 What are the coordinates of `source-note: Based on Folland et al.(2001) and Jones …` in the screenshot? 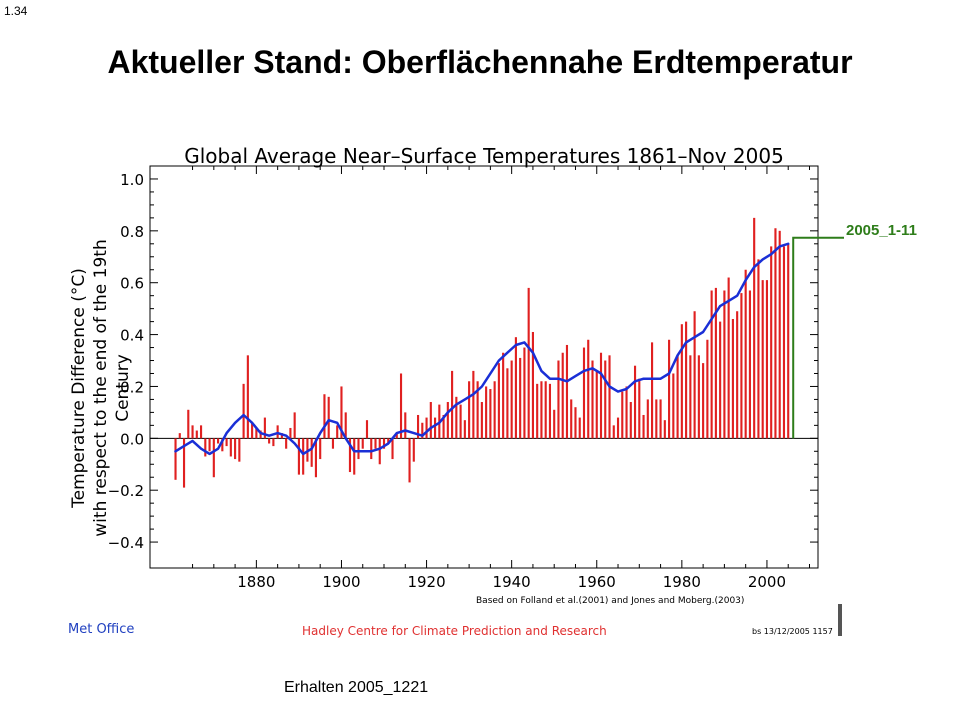 It's located at (610, 601).